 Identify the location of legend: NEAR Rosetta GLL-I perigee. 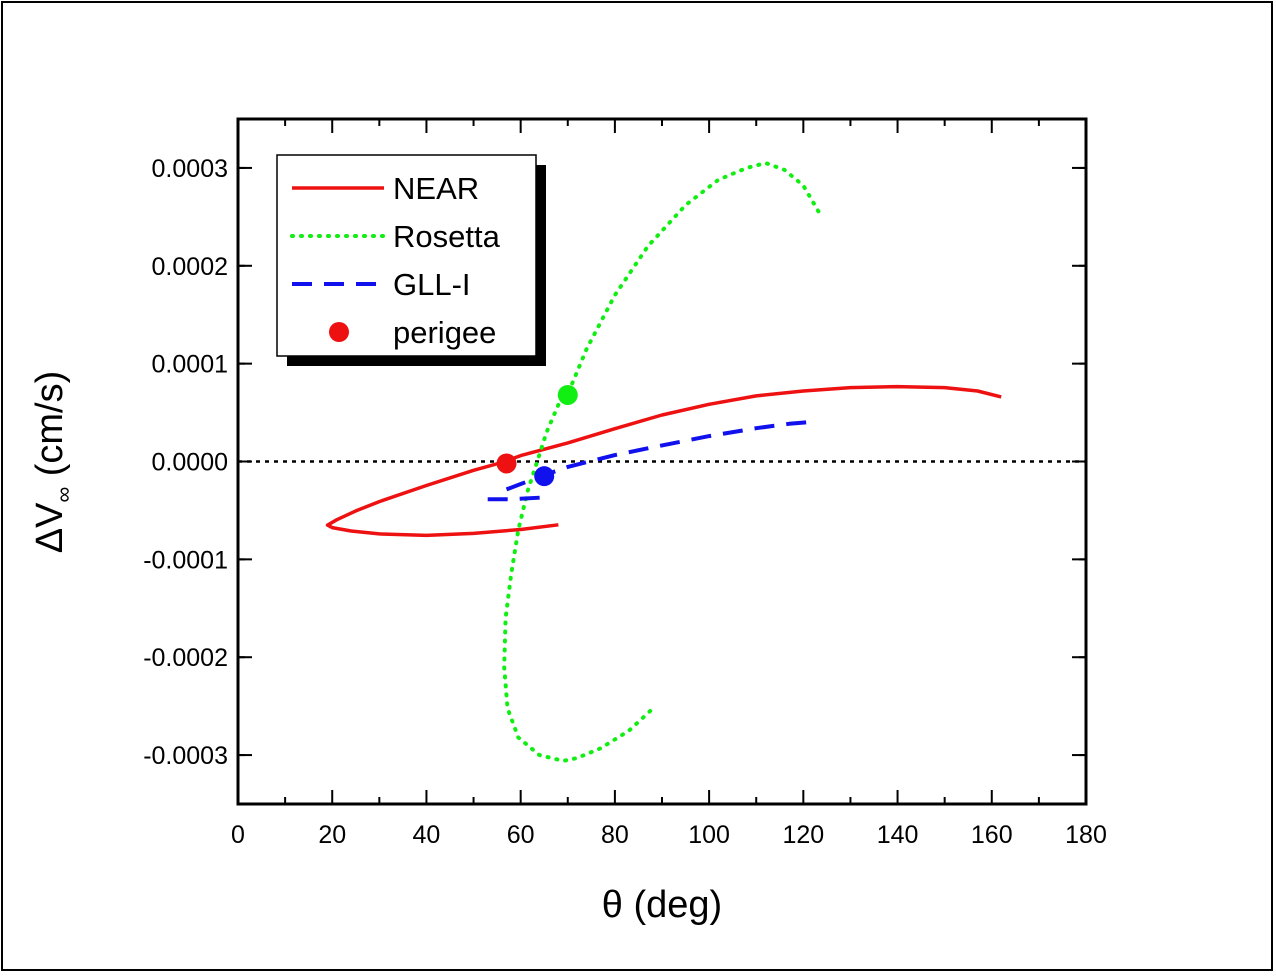
(411, 260).